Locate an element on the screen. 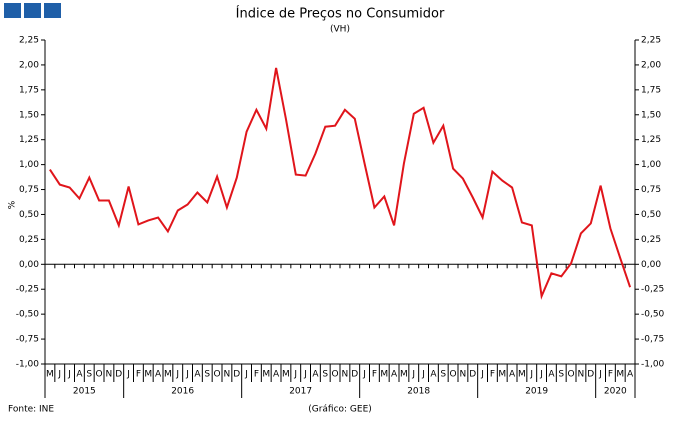 The image size is (680, 423). y2-tick-label: 1,75 is located at coordinates (651, 90).